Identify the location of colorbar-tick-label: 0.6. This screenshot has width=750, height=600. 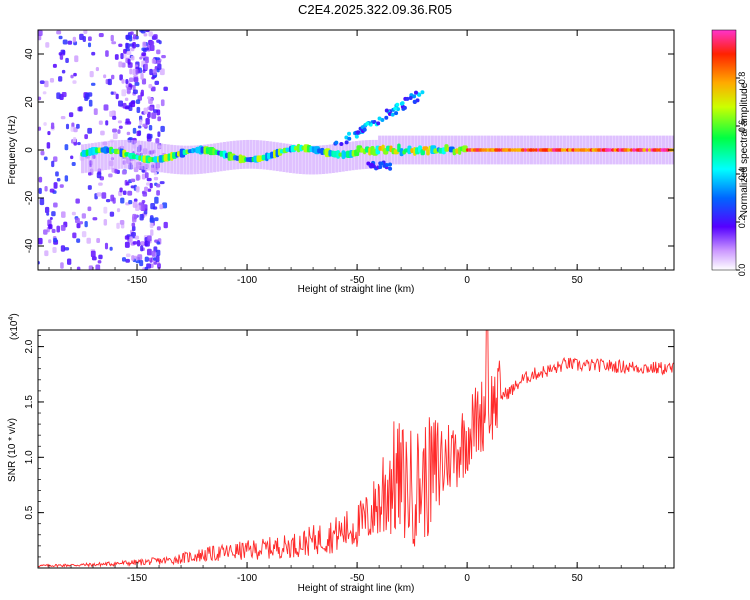
(742, 126).